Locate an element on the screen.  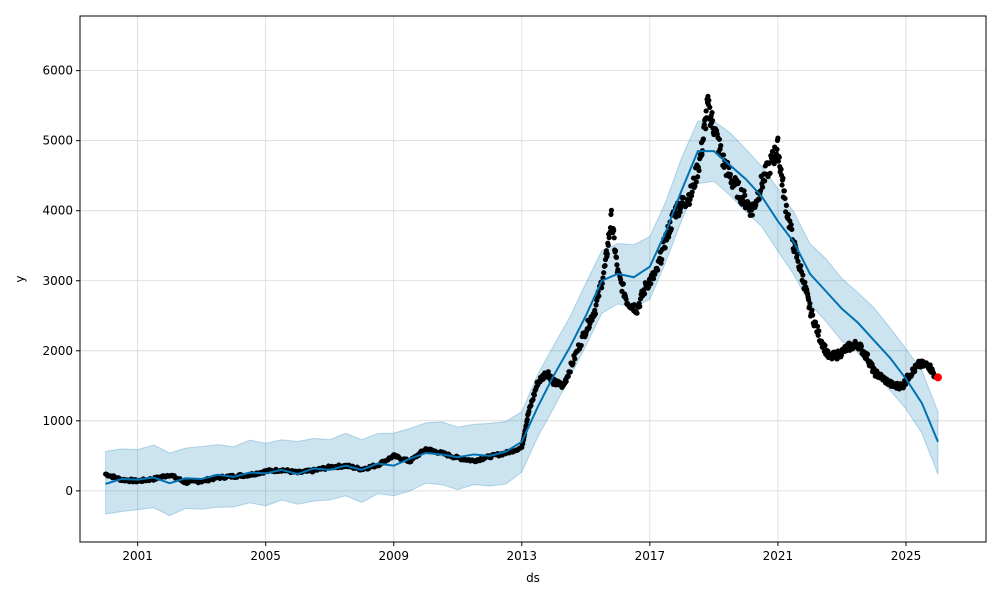
highlight-point is located at coordinates (937, 377).